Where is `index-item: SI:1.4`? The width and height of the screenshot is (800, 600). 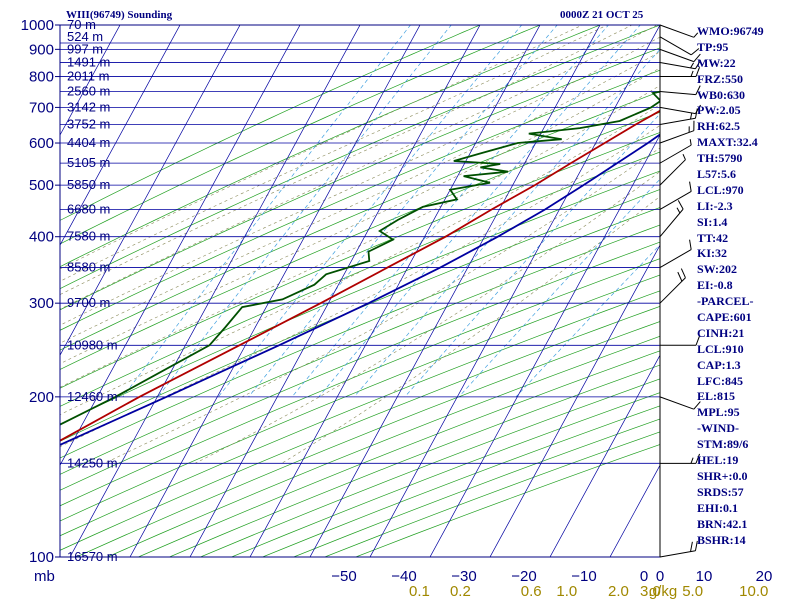 index-item: SI:1.4 is located at coordinates (712, 221).